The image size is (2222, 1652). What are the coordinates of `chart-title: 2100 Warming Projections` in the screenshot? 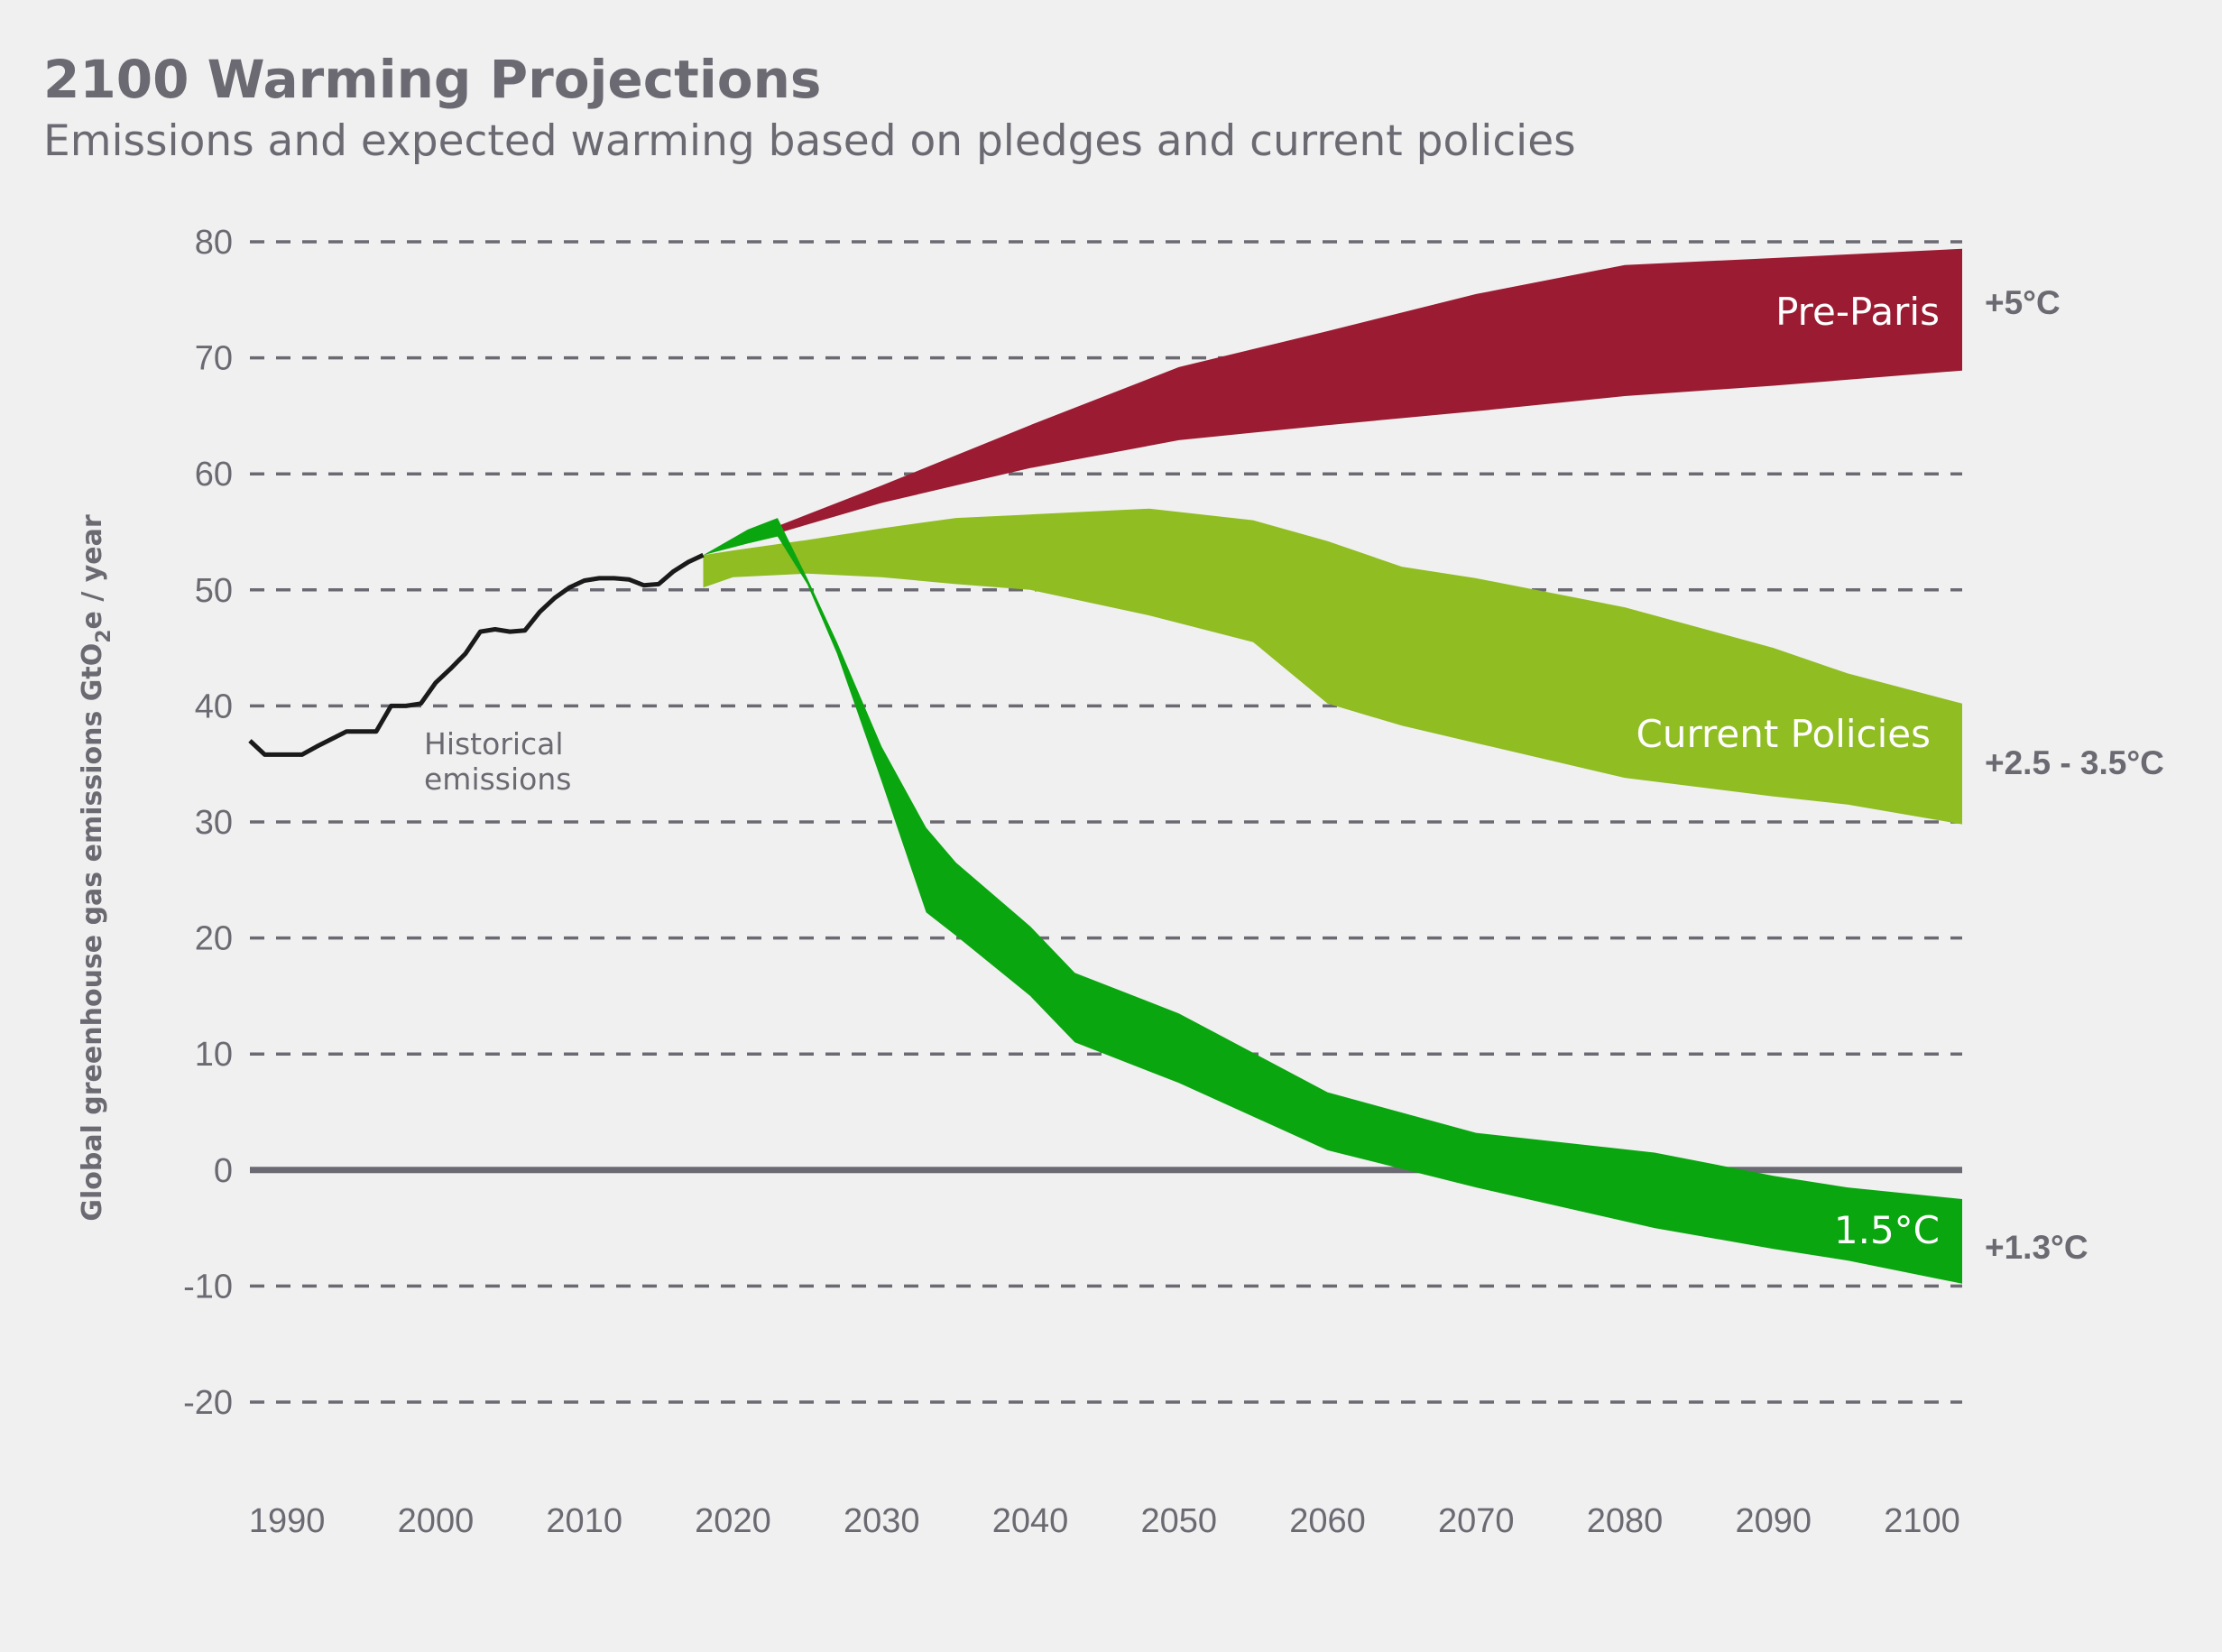 It's located at (432, 79).